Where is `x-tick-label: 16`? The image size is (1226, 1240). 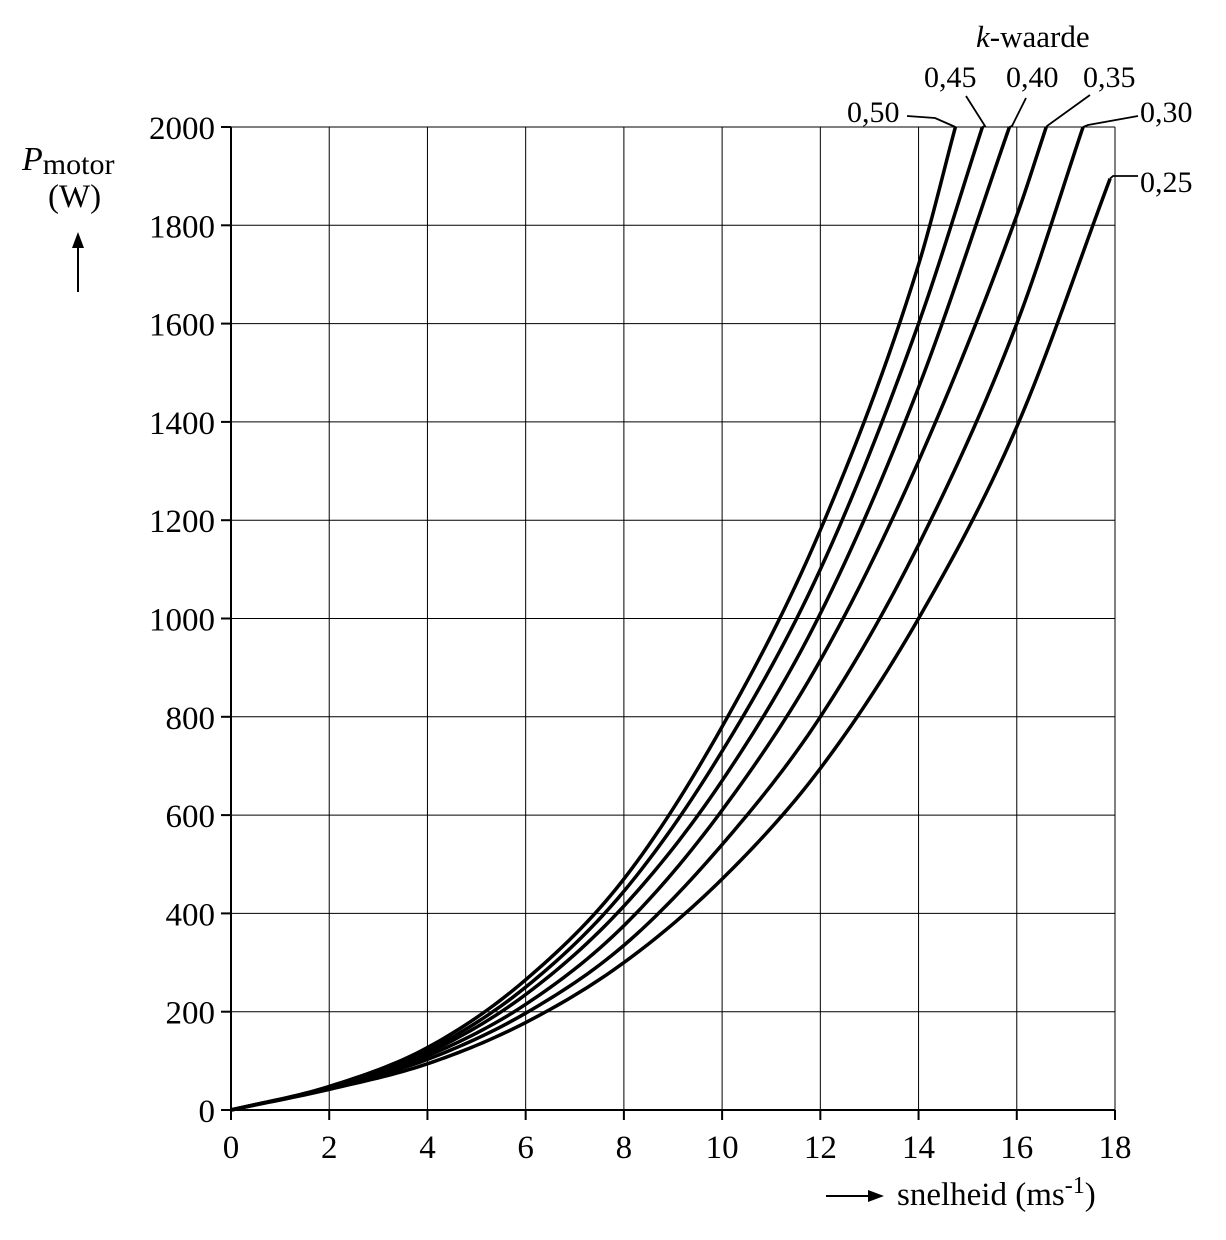
x-tick-label: 16 is located at coordinates (1016, 1148).